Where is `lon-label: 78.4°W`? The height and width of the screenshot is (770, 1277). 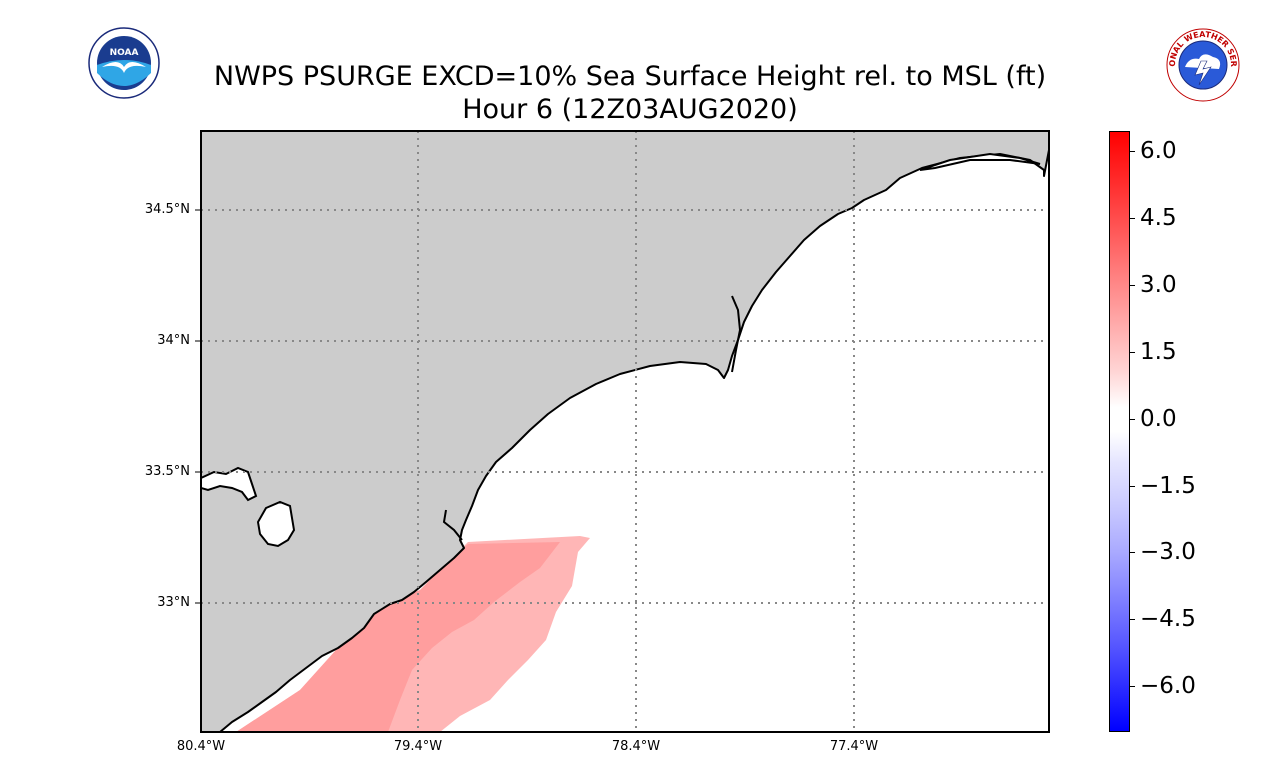
lon-label: 78.4°W is located at coordinates (636, 746).